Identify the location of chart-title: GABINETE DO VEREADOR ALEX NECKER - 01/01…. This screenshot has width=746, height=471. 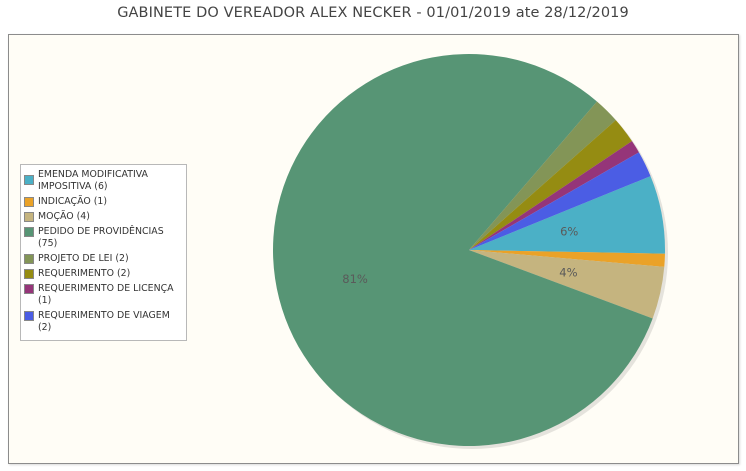
(373, 13).